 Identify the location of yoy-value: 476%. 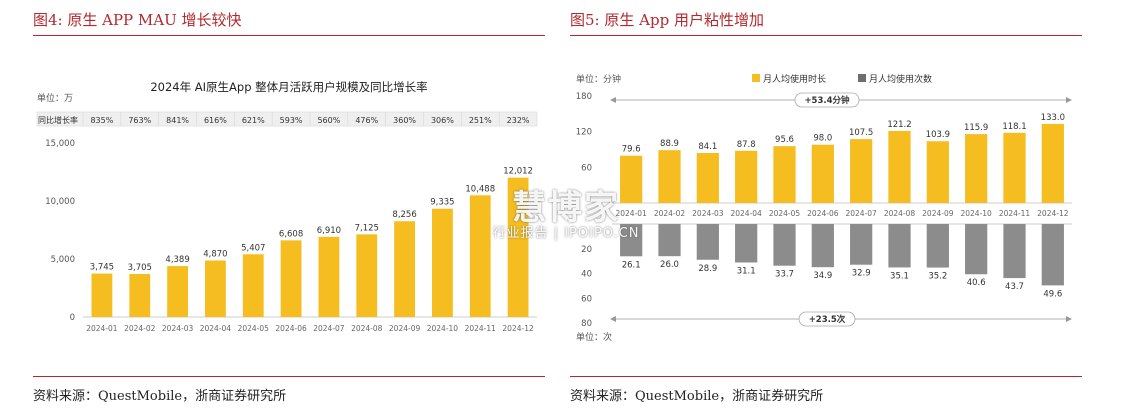
(366, 120).